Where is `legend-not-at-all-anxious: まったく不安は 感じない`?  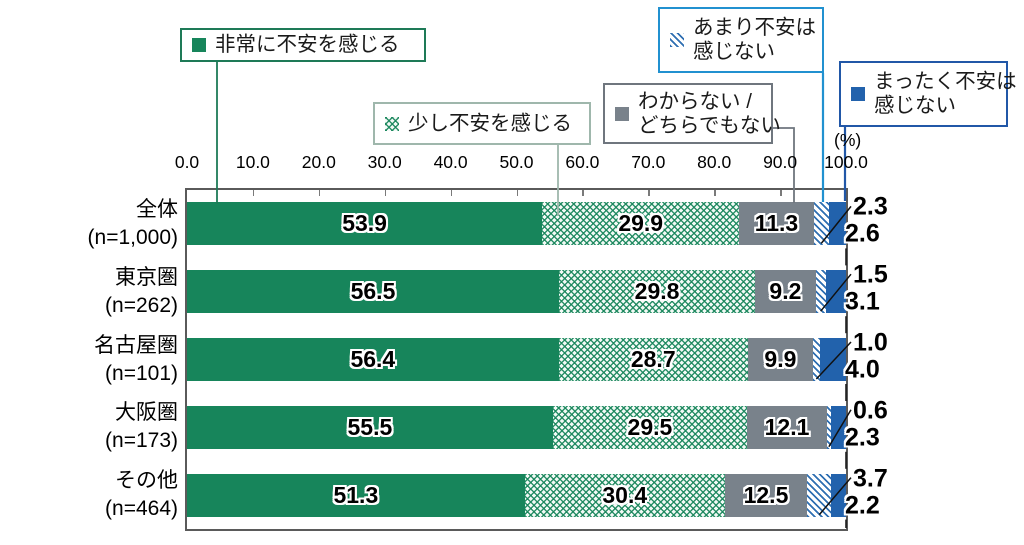
legend-not-at-all-anxious: まったく不安は 感じない is located at coordinates (928, 94).